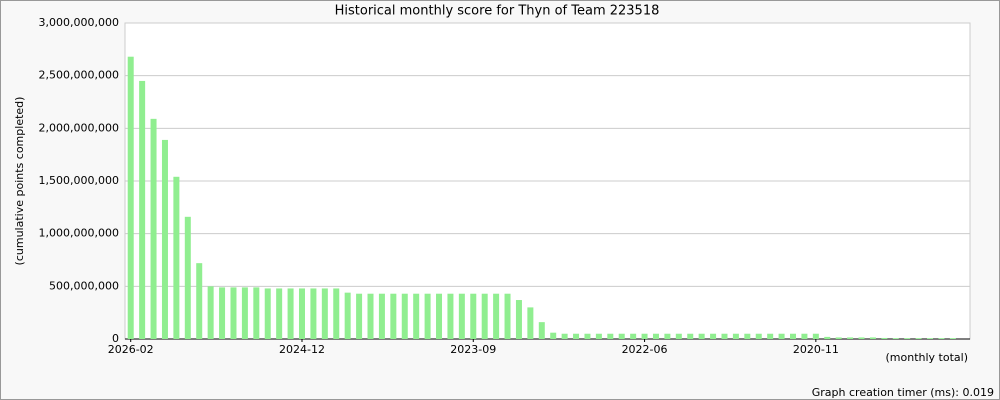 The width and height of the screenshot is (1000, 400). What do you see at coordinates (79, 127) in the screenshot?
I see `y-tick-label: 2,000,000,000` at bounding box center [79, 127].